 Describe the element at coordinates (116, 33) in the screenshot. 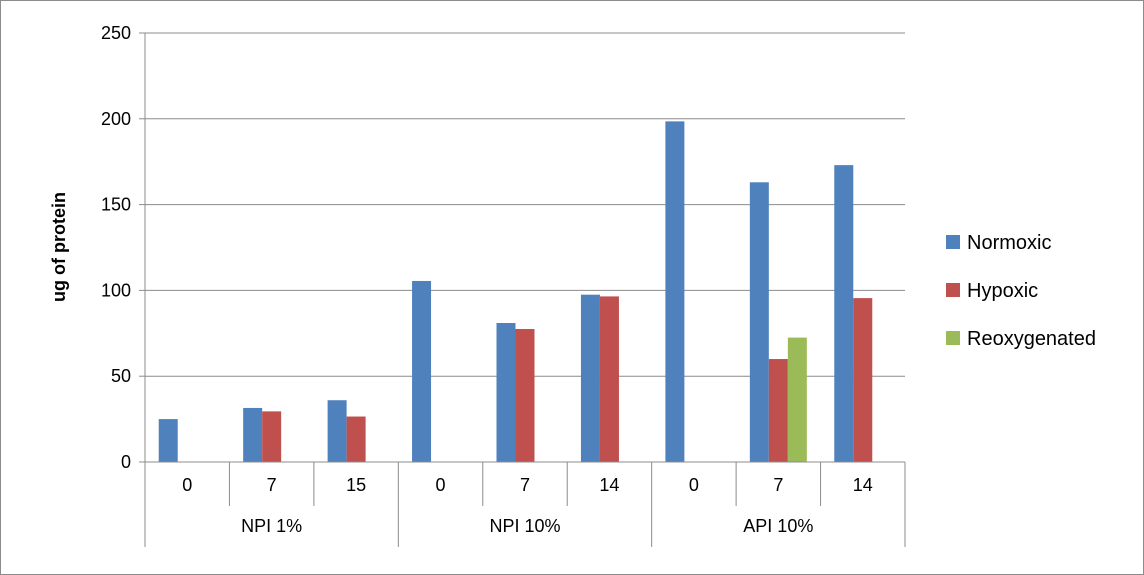

I see `y-tick-label: 250` at that location.